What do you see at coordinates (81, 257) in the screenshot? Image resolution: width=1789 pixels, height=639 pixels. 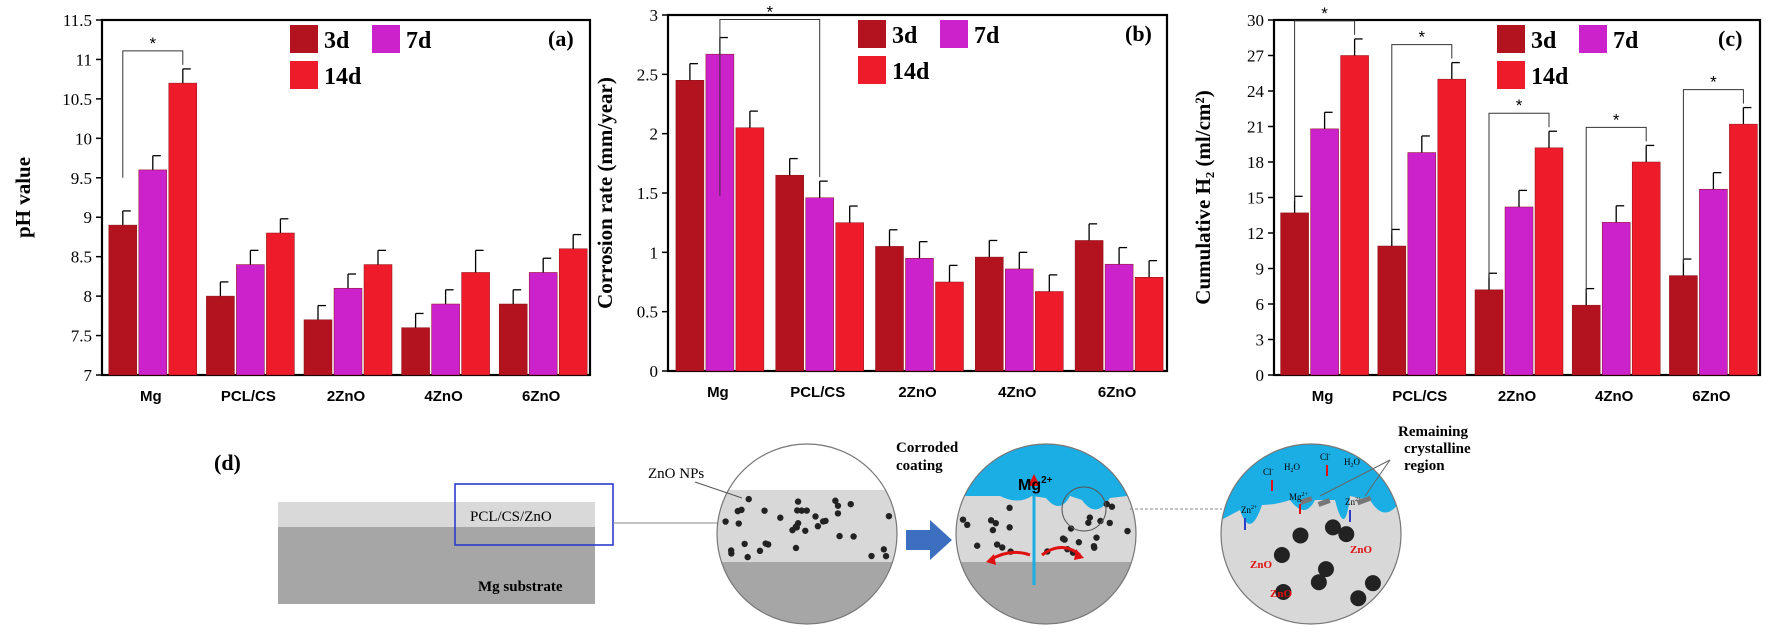 I see `y-tick-label: 8.5` at bounding box center [81, 257].